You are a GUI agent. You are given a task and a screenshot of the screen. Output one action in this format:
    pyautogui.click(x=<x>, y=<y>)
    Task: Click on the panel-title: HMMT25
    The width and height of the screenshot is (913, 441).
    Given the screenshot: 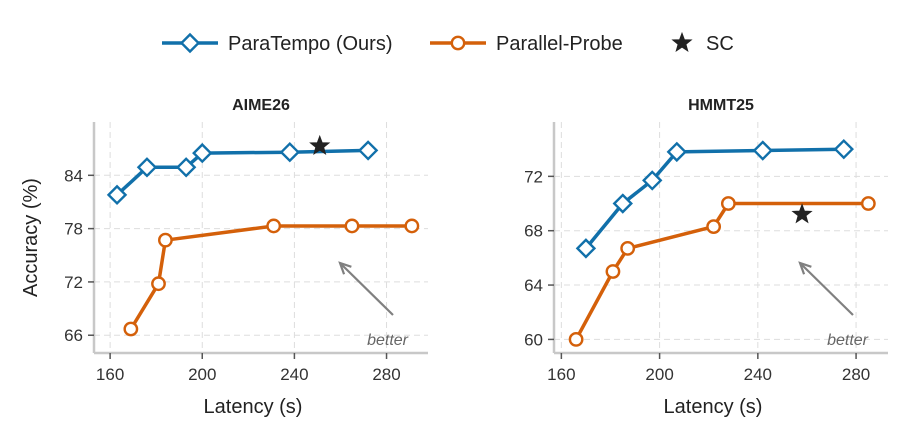 What is the action you would take?
    pyautogui.click(x=721, y=105)
    